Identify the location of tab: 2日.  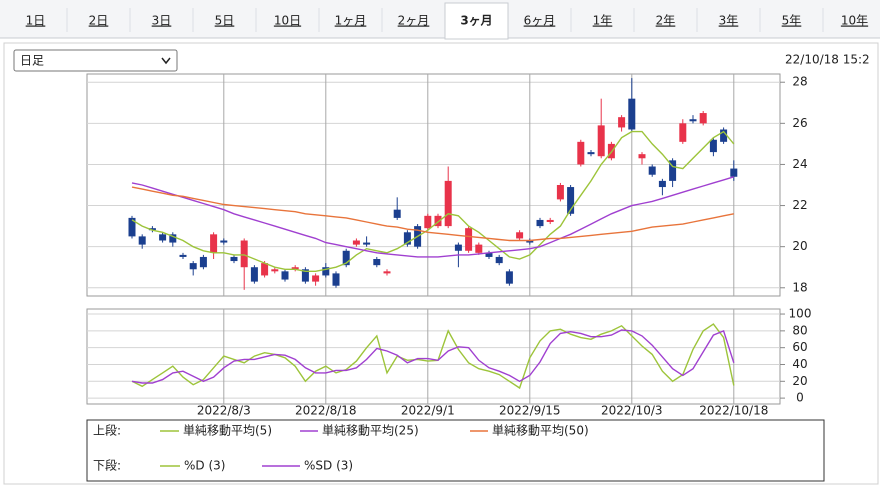
(99, 21).